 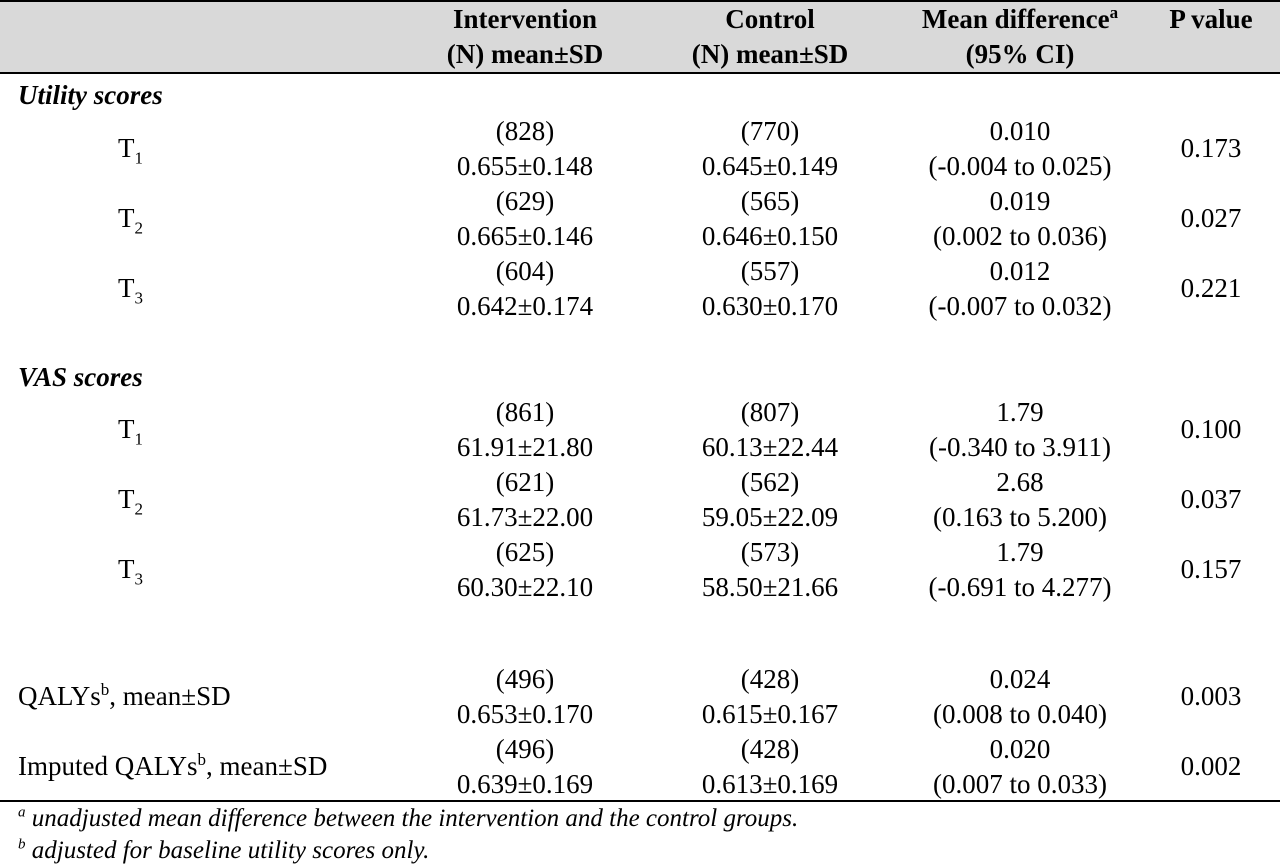 What do you see at coordinates (1211, 696) in the screenshot?
I see `cell-p-value: 0.003` at bounding box center [1211, 696].